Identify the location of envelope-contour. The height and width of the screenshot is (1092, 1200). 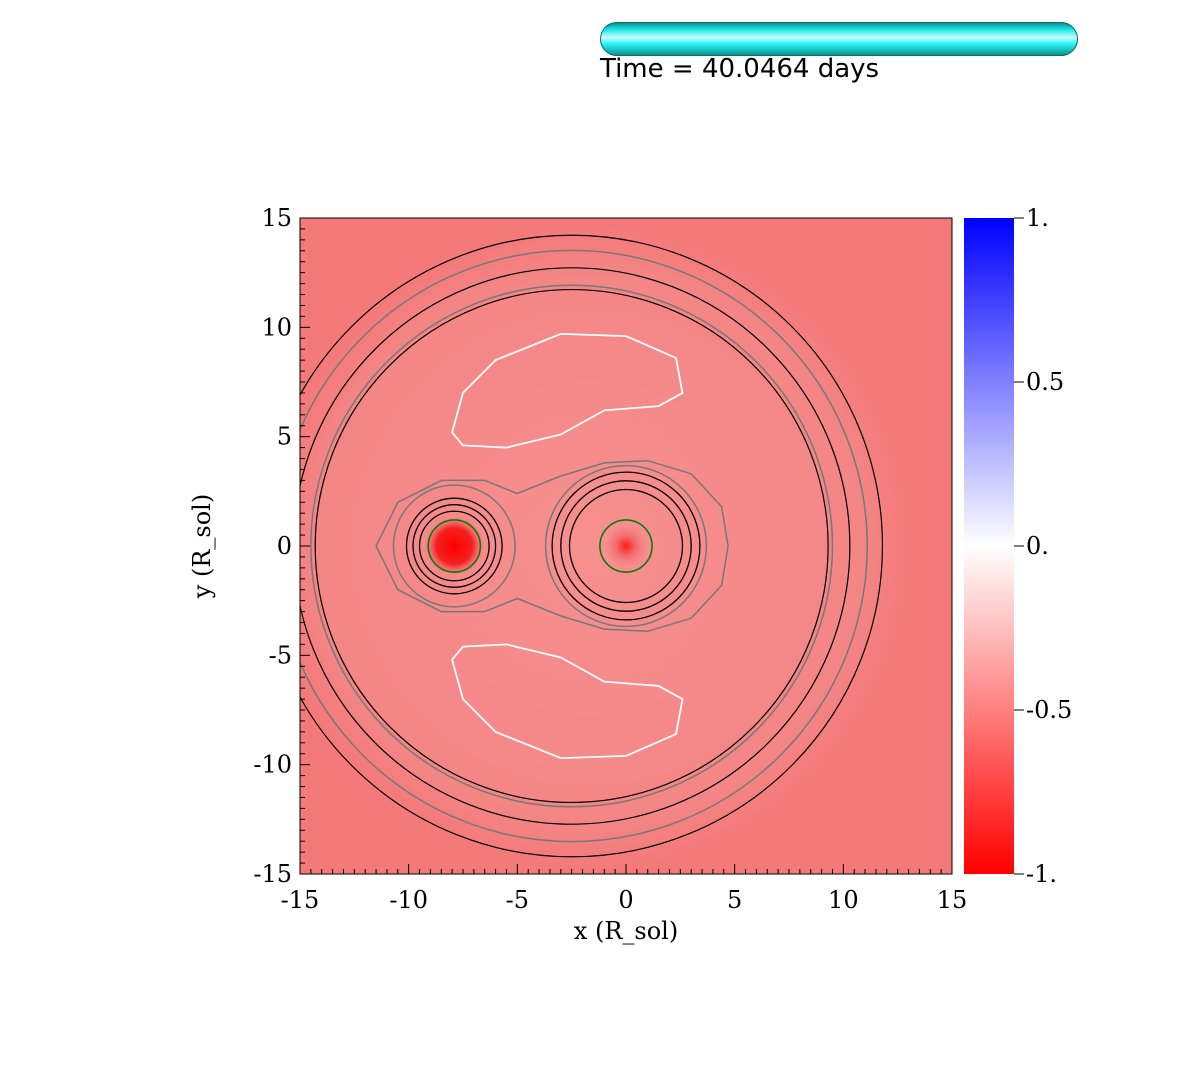
(552, 546).